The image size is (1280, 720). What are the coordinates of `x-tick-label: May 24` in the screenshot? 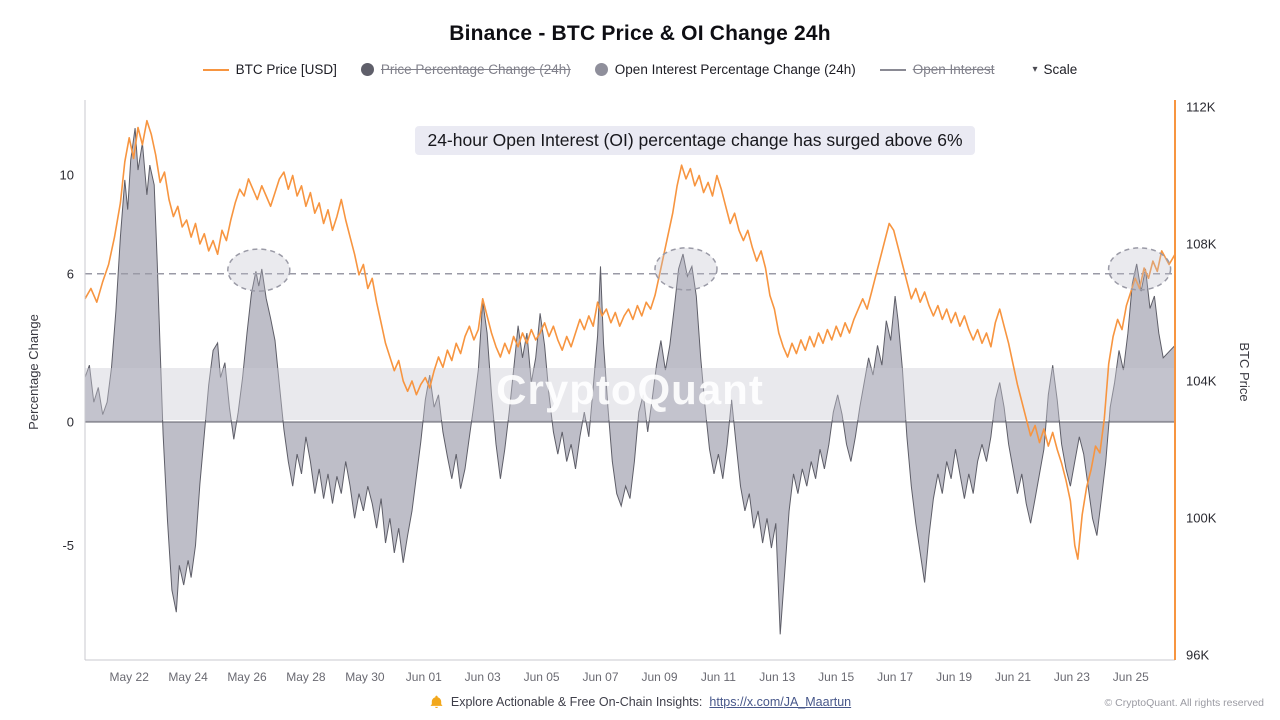 It's located at (188, 677).